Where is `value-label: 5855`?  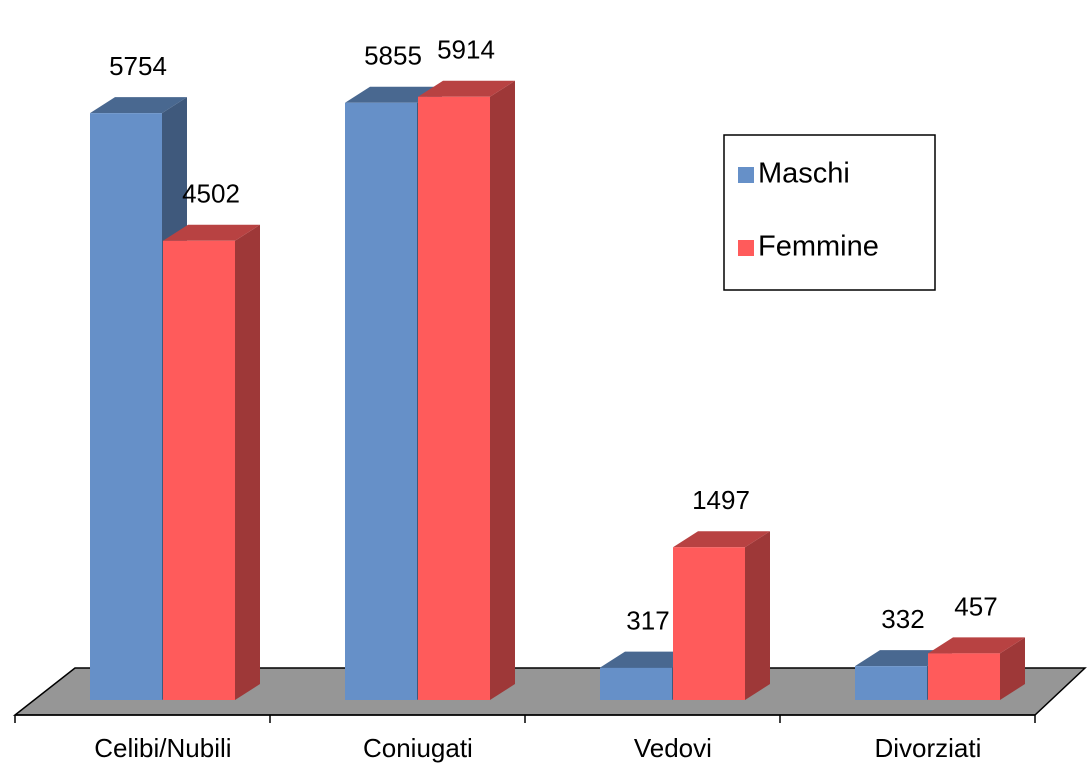 value-label: 5855 is located at coordinates (393, 56).